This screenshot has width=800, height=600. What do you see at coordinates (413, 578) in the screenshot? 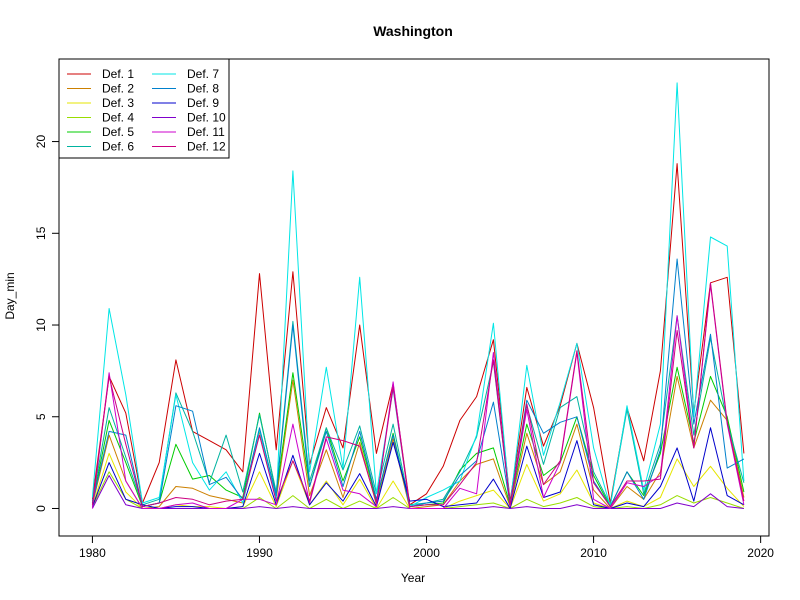
I see `x-axis-label: Year` at bounding box center [413, 578].